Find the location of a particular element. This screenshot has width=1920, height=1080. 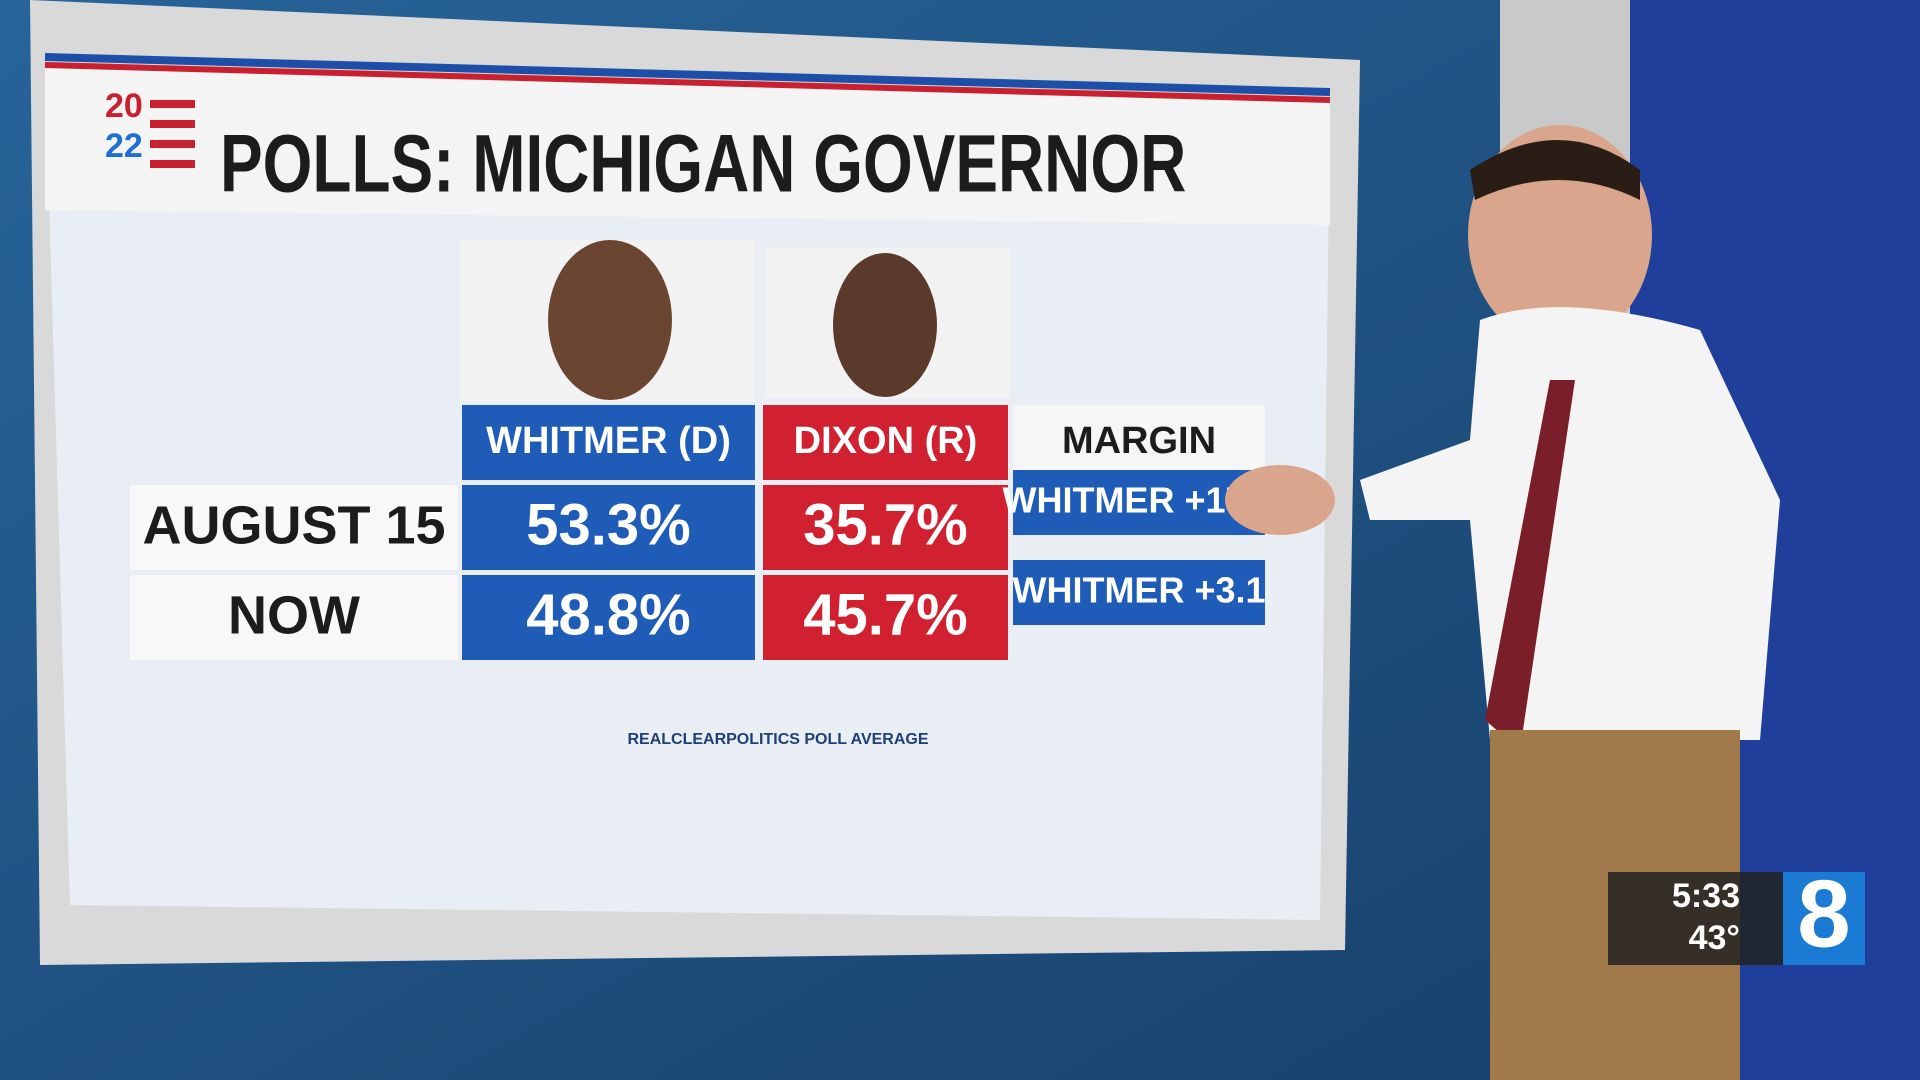

row-label: NOW is located at coordinates (294, 615).